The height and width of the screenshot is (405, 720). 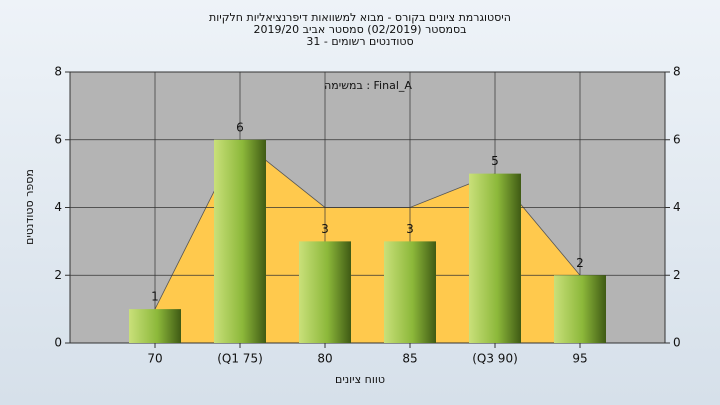 I want to click on y-tick-label: 6, so click(x=58, y=139).